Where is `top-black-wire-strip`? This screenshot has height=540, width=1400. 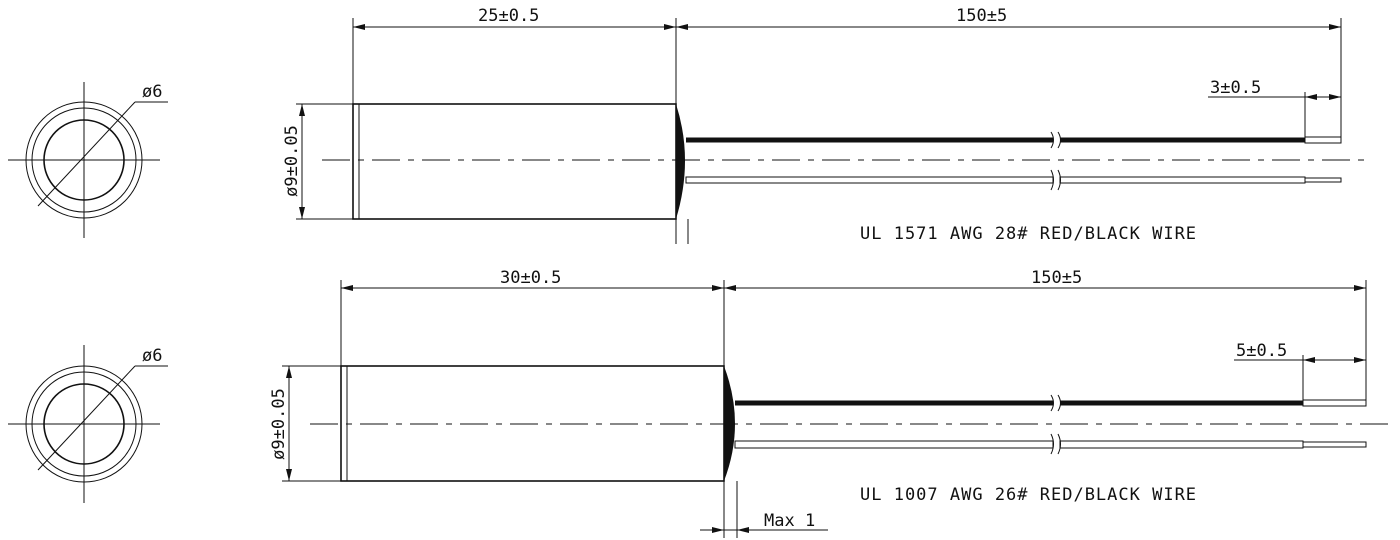 top-black-wire-strip is located at coordinates (1323, 140).